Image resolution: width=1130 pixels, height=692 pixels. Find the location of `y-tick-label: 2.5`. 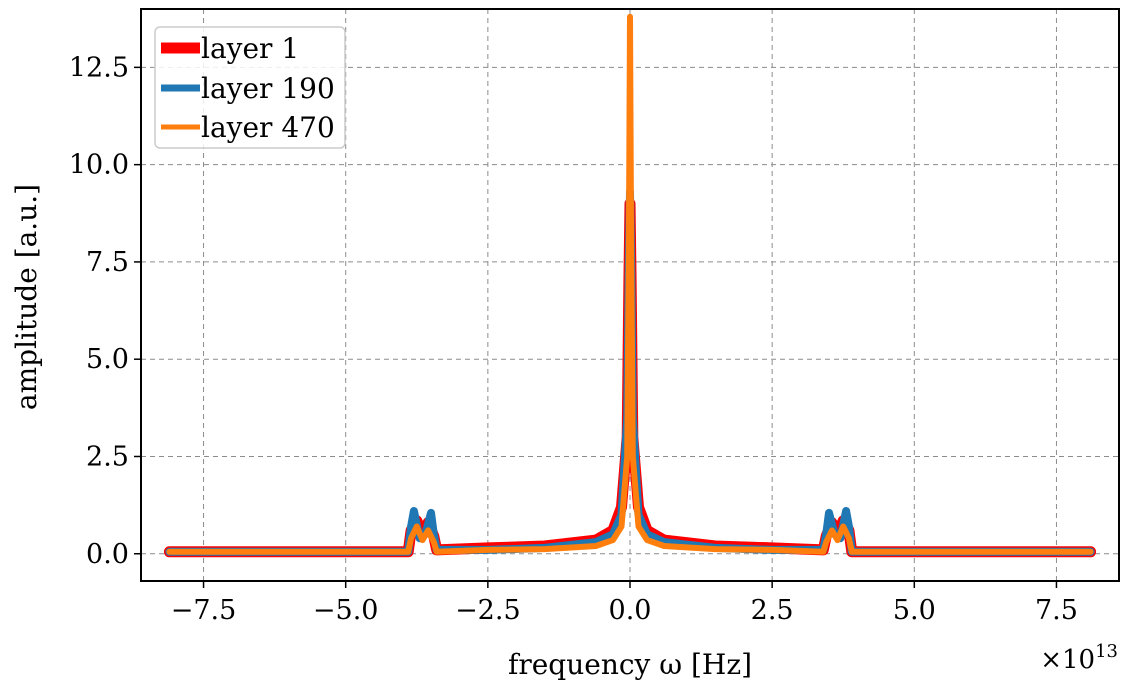

y-tick-label: 2.5 is located at coordinates (107, 456).